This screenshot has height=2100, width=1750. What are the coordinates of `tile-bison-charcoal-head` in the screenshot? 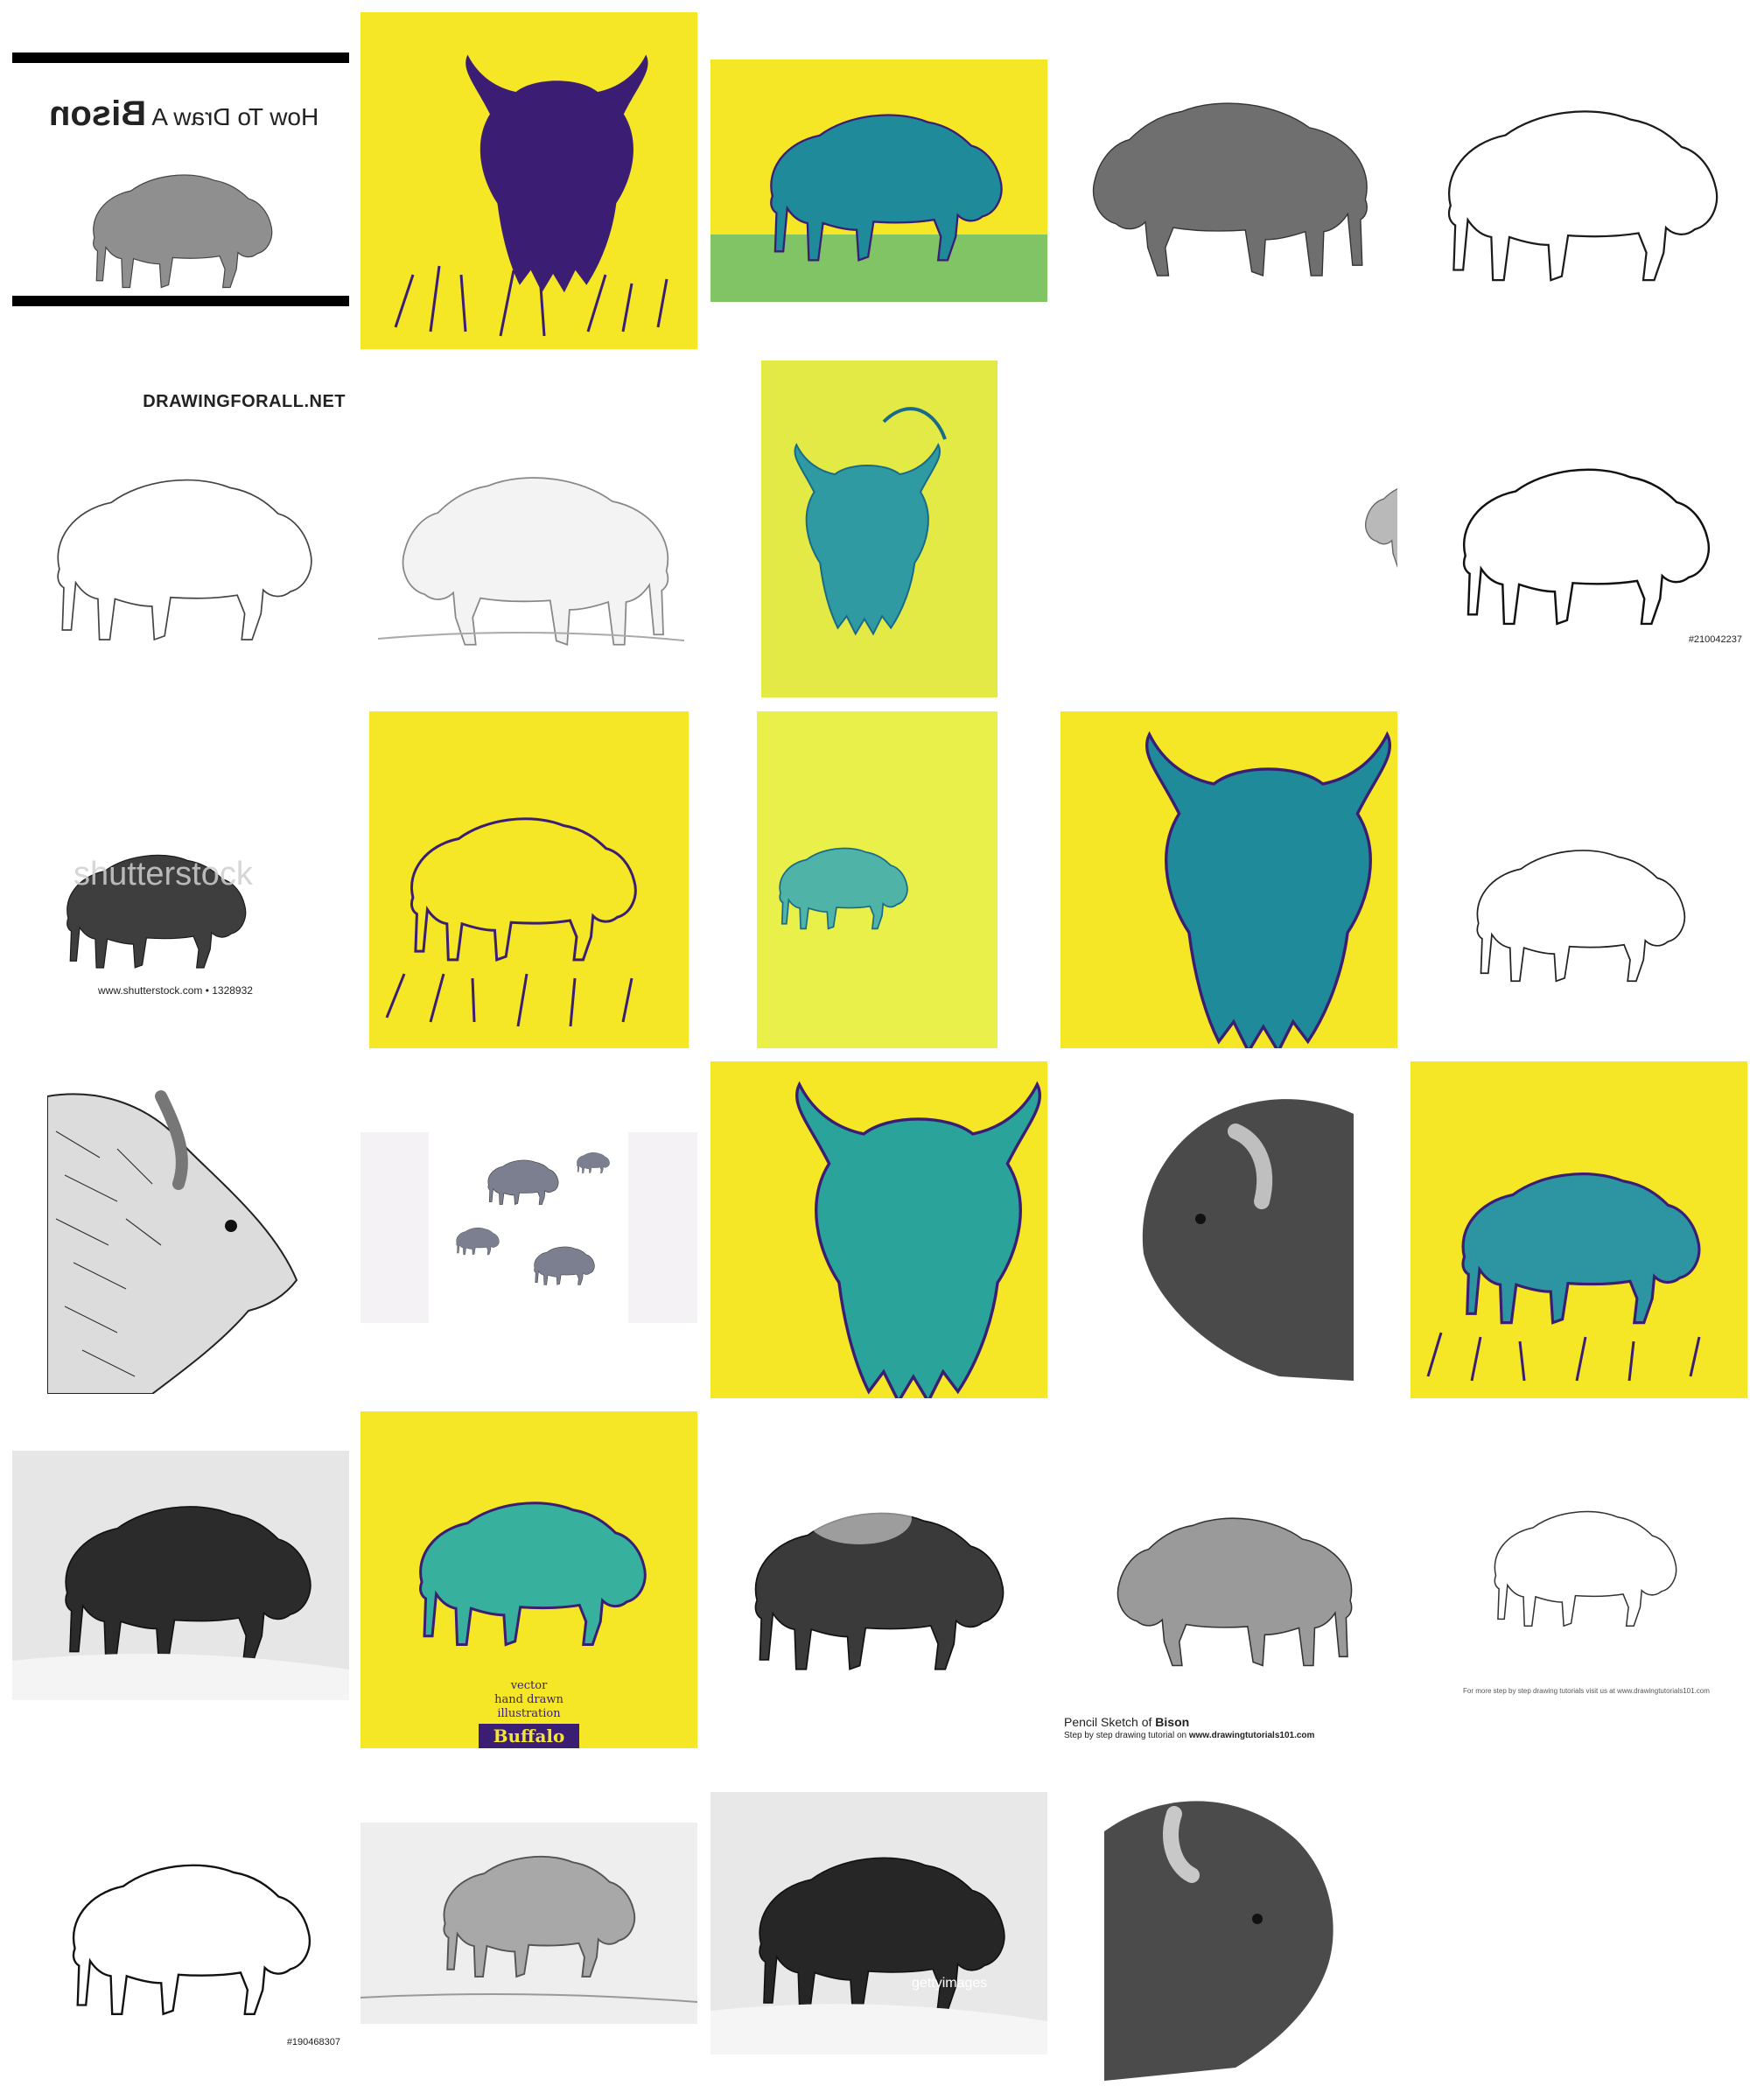 It's located at (1229, 1230).